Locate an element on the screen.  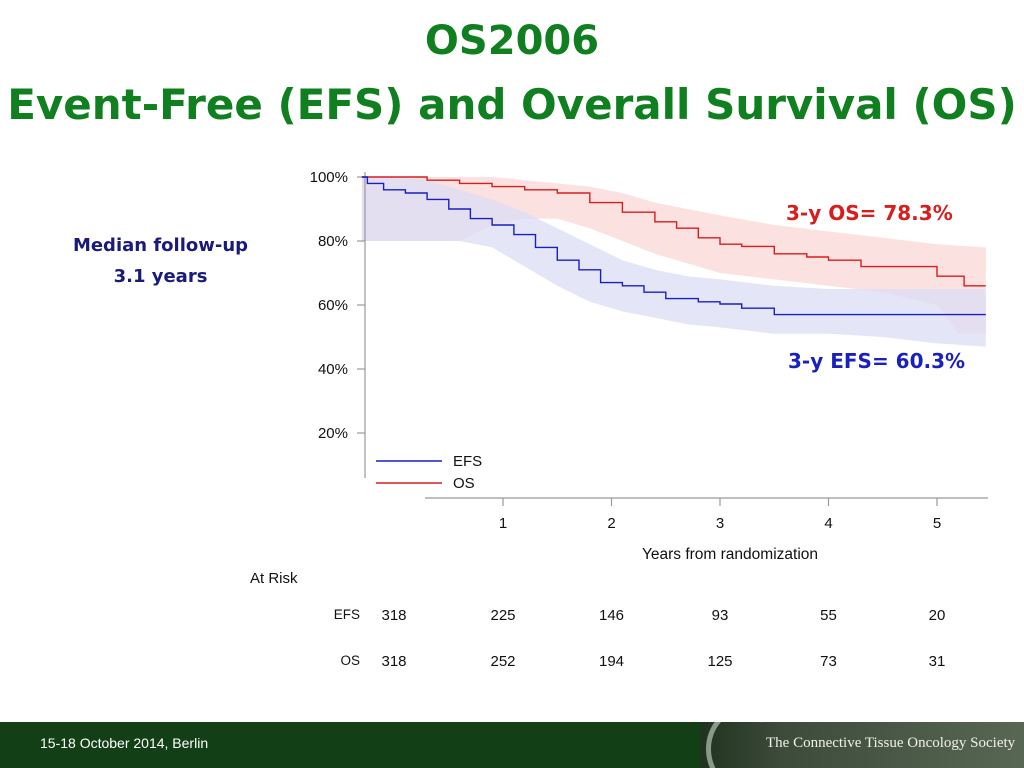
at-risk-value: 252 is located at coordinates (502, 661).